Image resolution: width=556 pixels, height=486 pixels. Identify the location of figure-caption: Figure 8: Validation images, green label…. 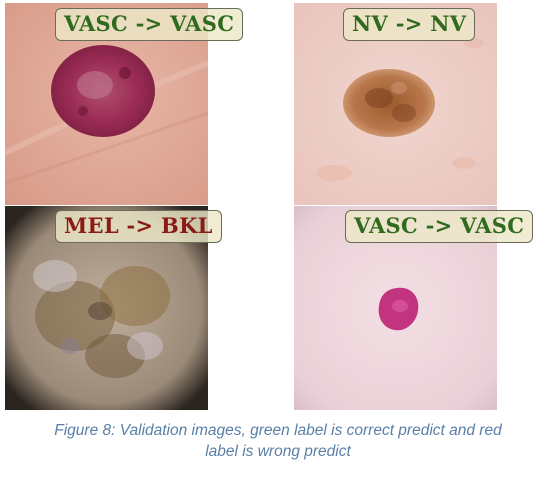
(278, 441).